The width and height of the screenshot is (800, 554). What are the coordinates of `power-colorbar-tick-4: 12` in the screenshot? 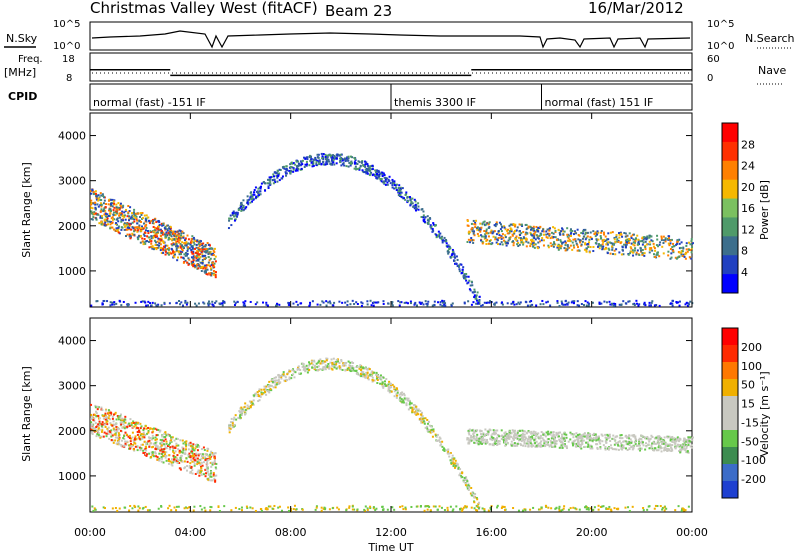 It's located at (748, 229).